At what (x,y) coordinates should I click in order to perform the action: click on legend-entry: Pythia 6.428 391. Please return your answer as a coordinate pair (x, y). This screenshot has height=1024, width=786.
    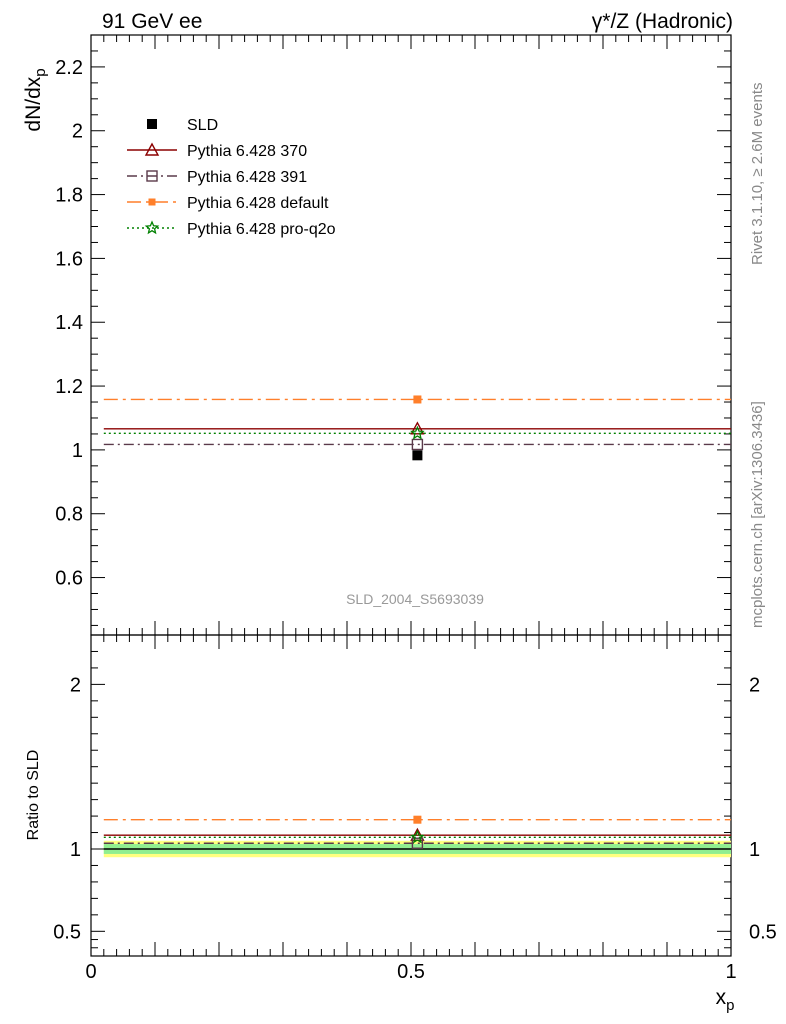
    Looking at the image, I should click on (217, 177).